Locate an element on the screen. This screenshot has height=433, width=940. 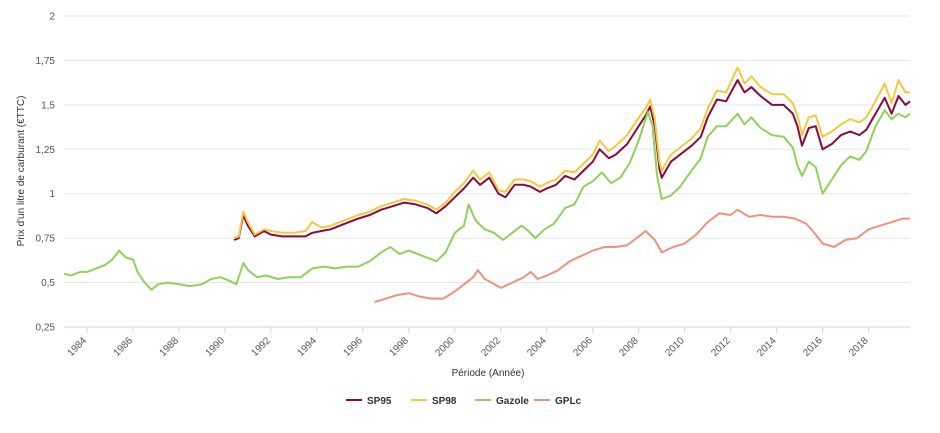
x-axis-title: Période (Année) is located at coordinates (488, 373).